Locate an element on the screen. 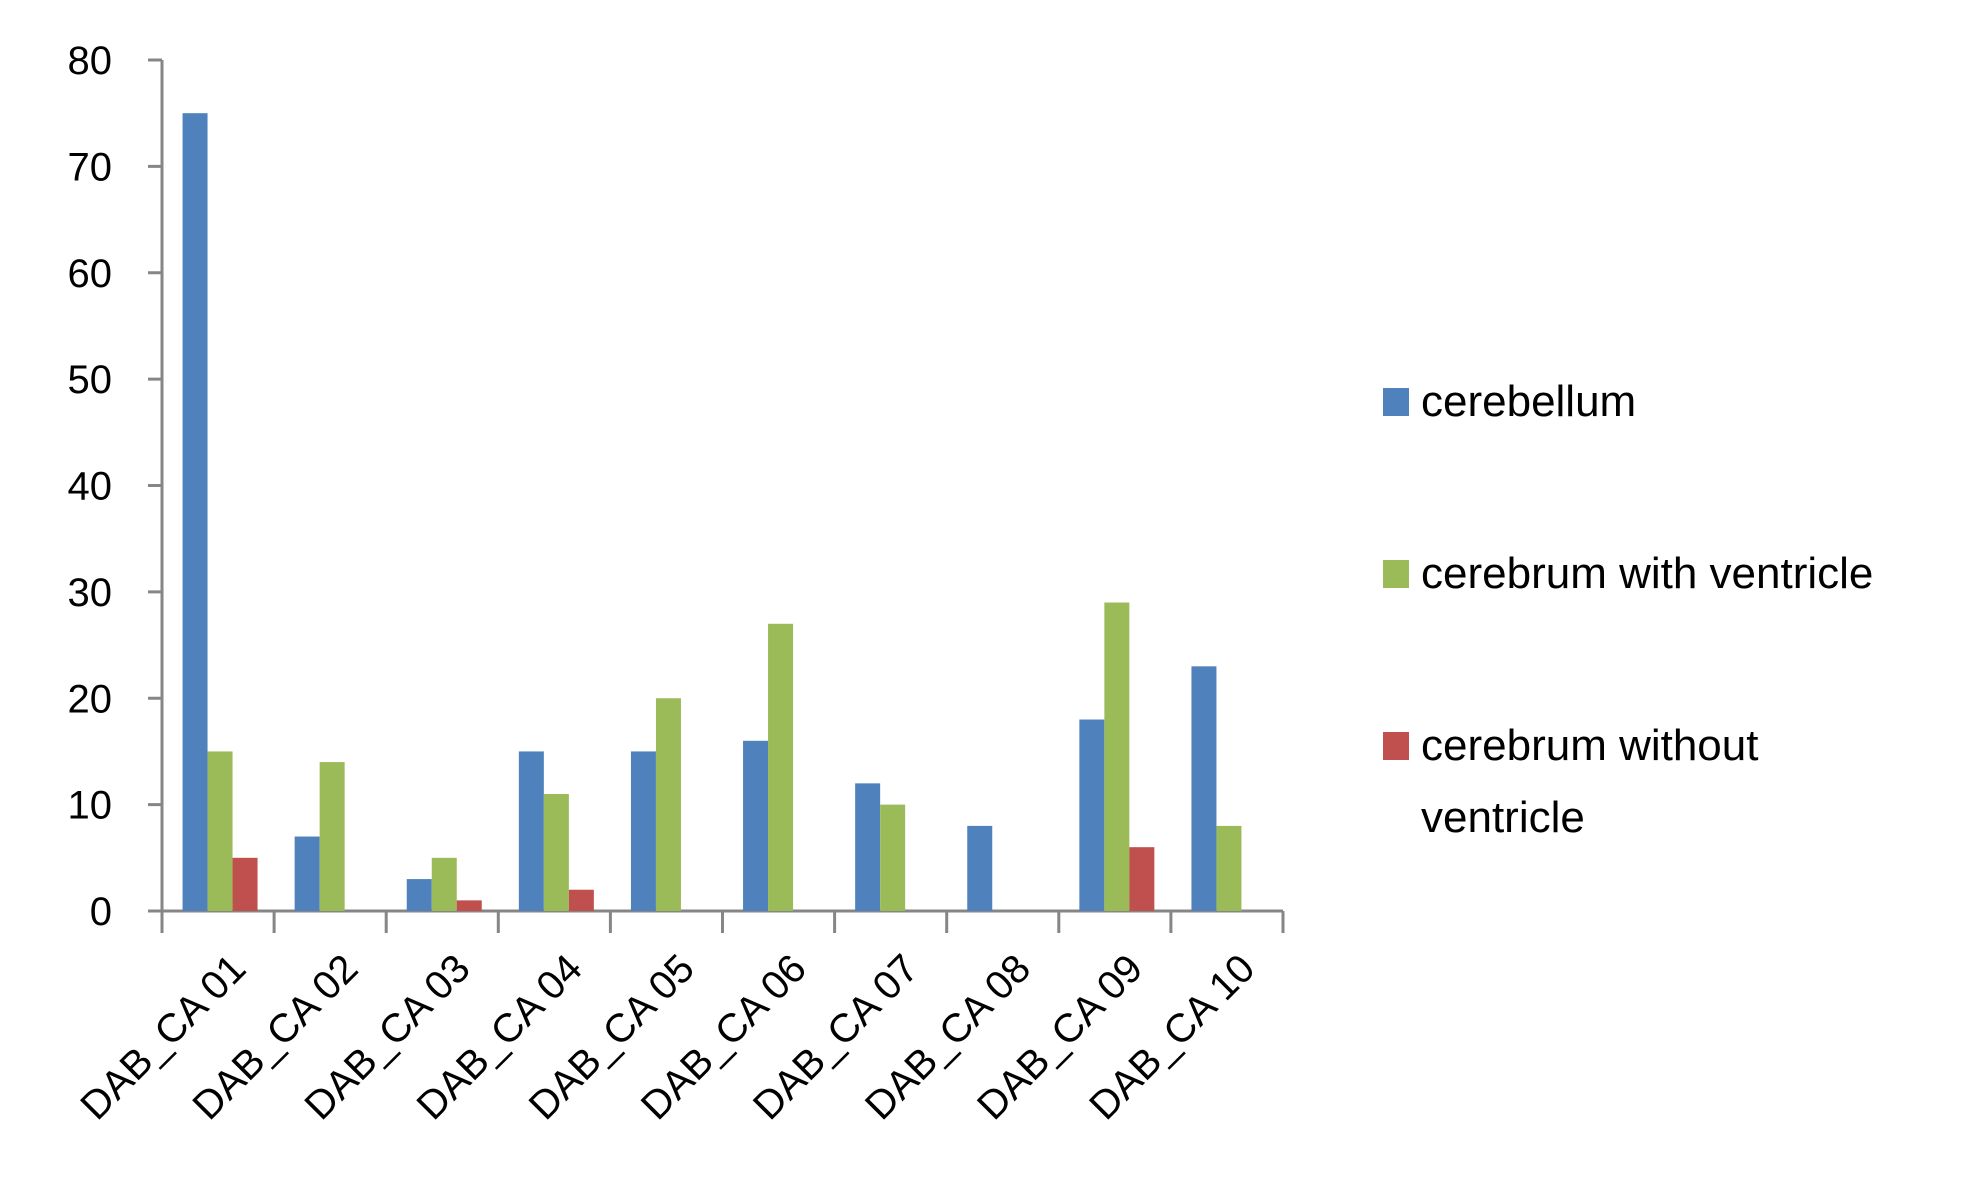 This screenshot has width=1986, height=1202. y-tick-label: 30 is located at coordinates (90, 593).